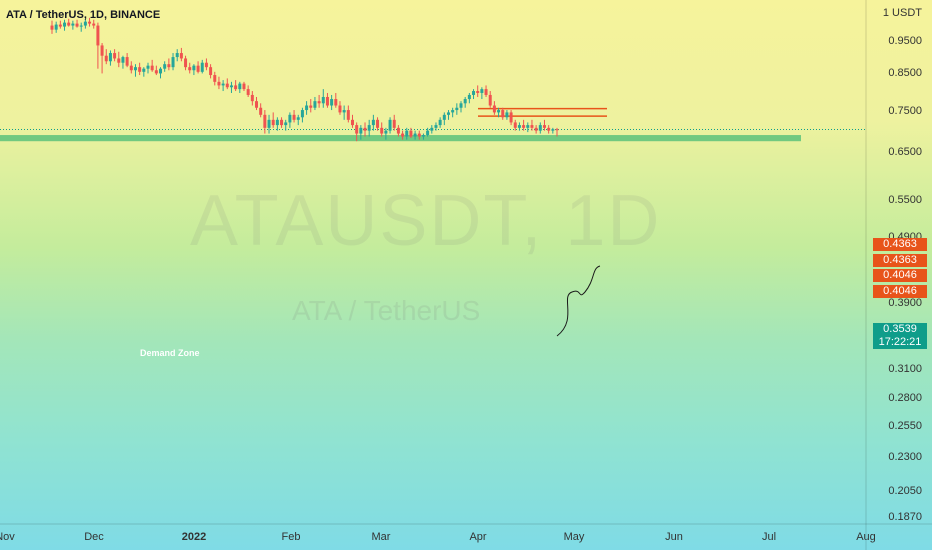  Describe the element at coordinates (83, 15) in the screenshot. I see `chart-title: ATA / TetherUS, 1D, BINANCE` at that location.